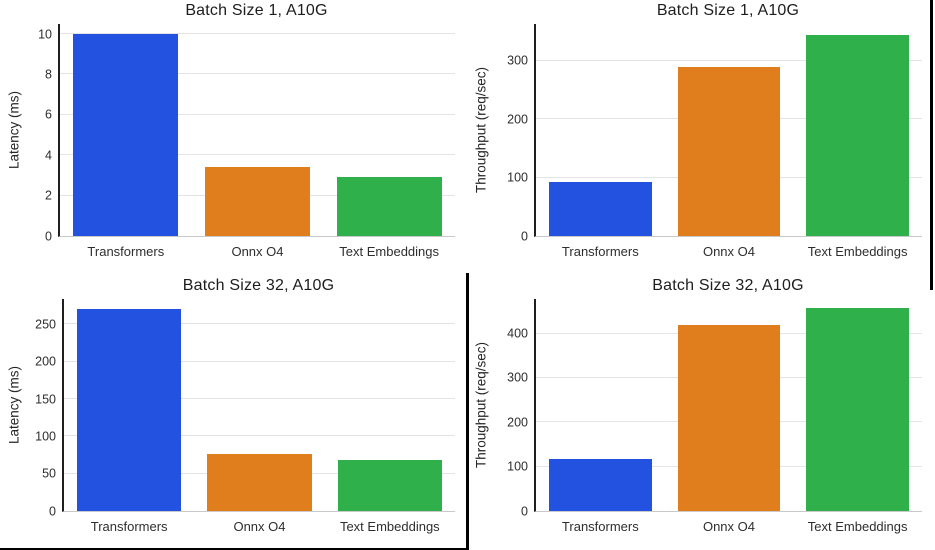 The image size is (935, 550). What do you see at coordinates (517, 333) in the screenshot?
I see `y-tick-label: 400` at bounding box center [517, 333].